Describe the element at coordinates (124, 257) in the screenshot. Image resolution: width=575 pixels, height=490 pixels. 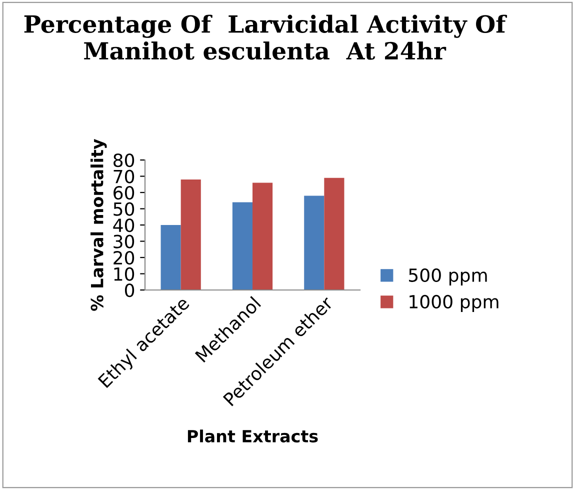
I see `y-tick-label: 20` at that location.